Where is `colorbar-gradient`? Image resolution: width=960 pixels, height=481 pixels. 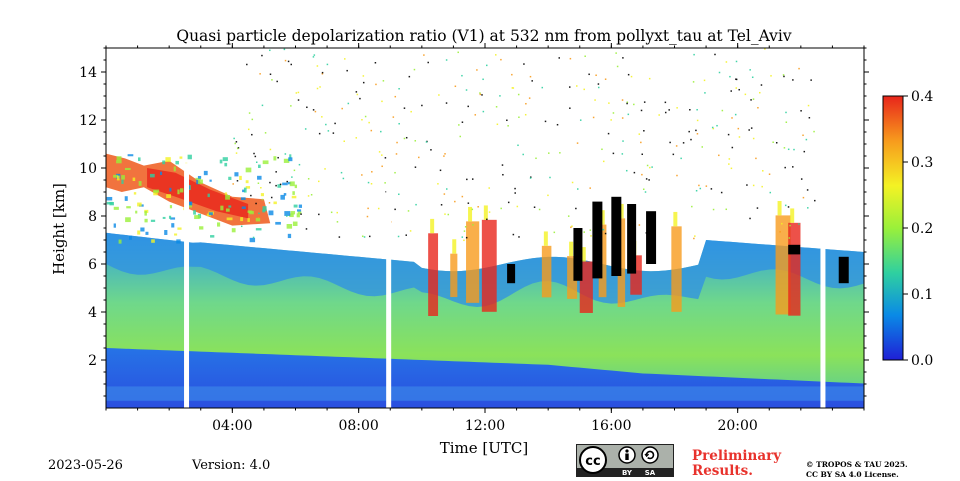 colorbar-gradient is located at coordinates (893, 228).